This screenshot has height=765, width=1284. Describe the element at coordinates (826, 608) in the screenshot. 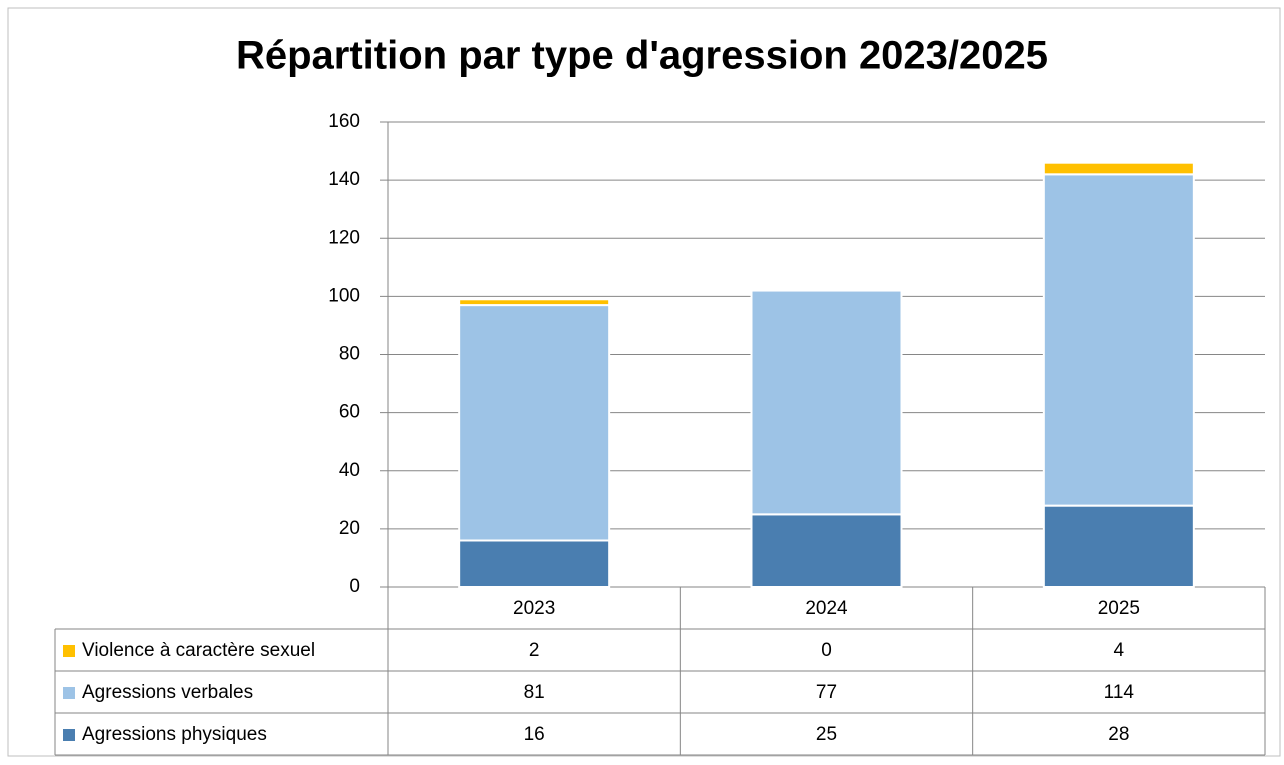

I see `x-tick-label: 2024` at that location.